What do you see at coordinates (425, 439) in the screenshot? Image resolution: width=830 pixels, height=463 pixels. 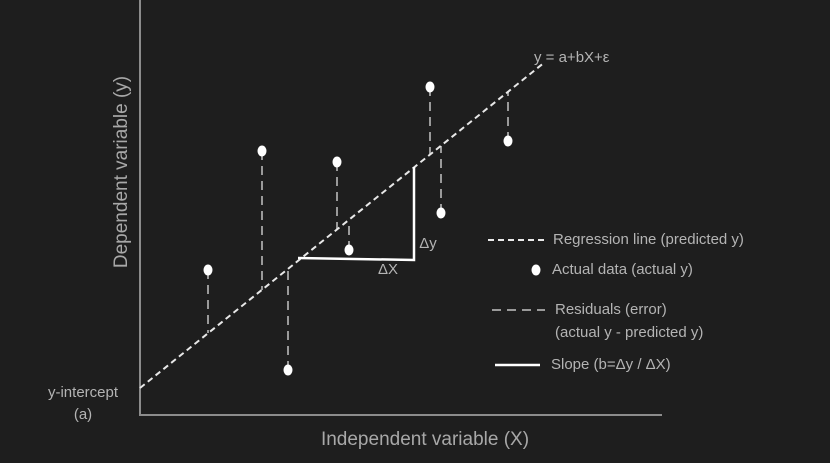 I see `x-axis-label: Independent variable (X)` at bounding box center [425, 439].